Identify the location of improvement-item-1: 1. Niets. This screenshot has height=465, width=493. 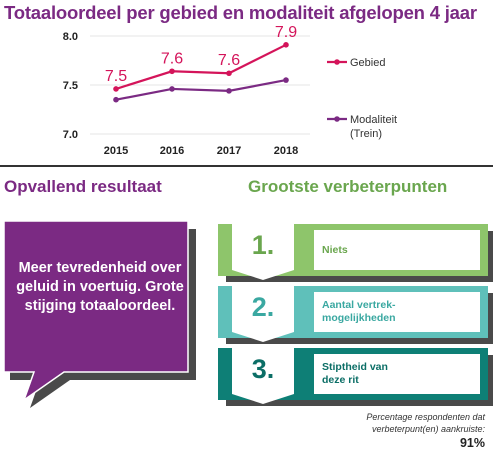
(355, 253).